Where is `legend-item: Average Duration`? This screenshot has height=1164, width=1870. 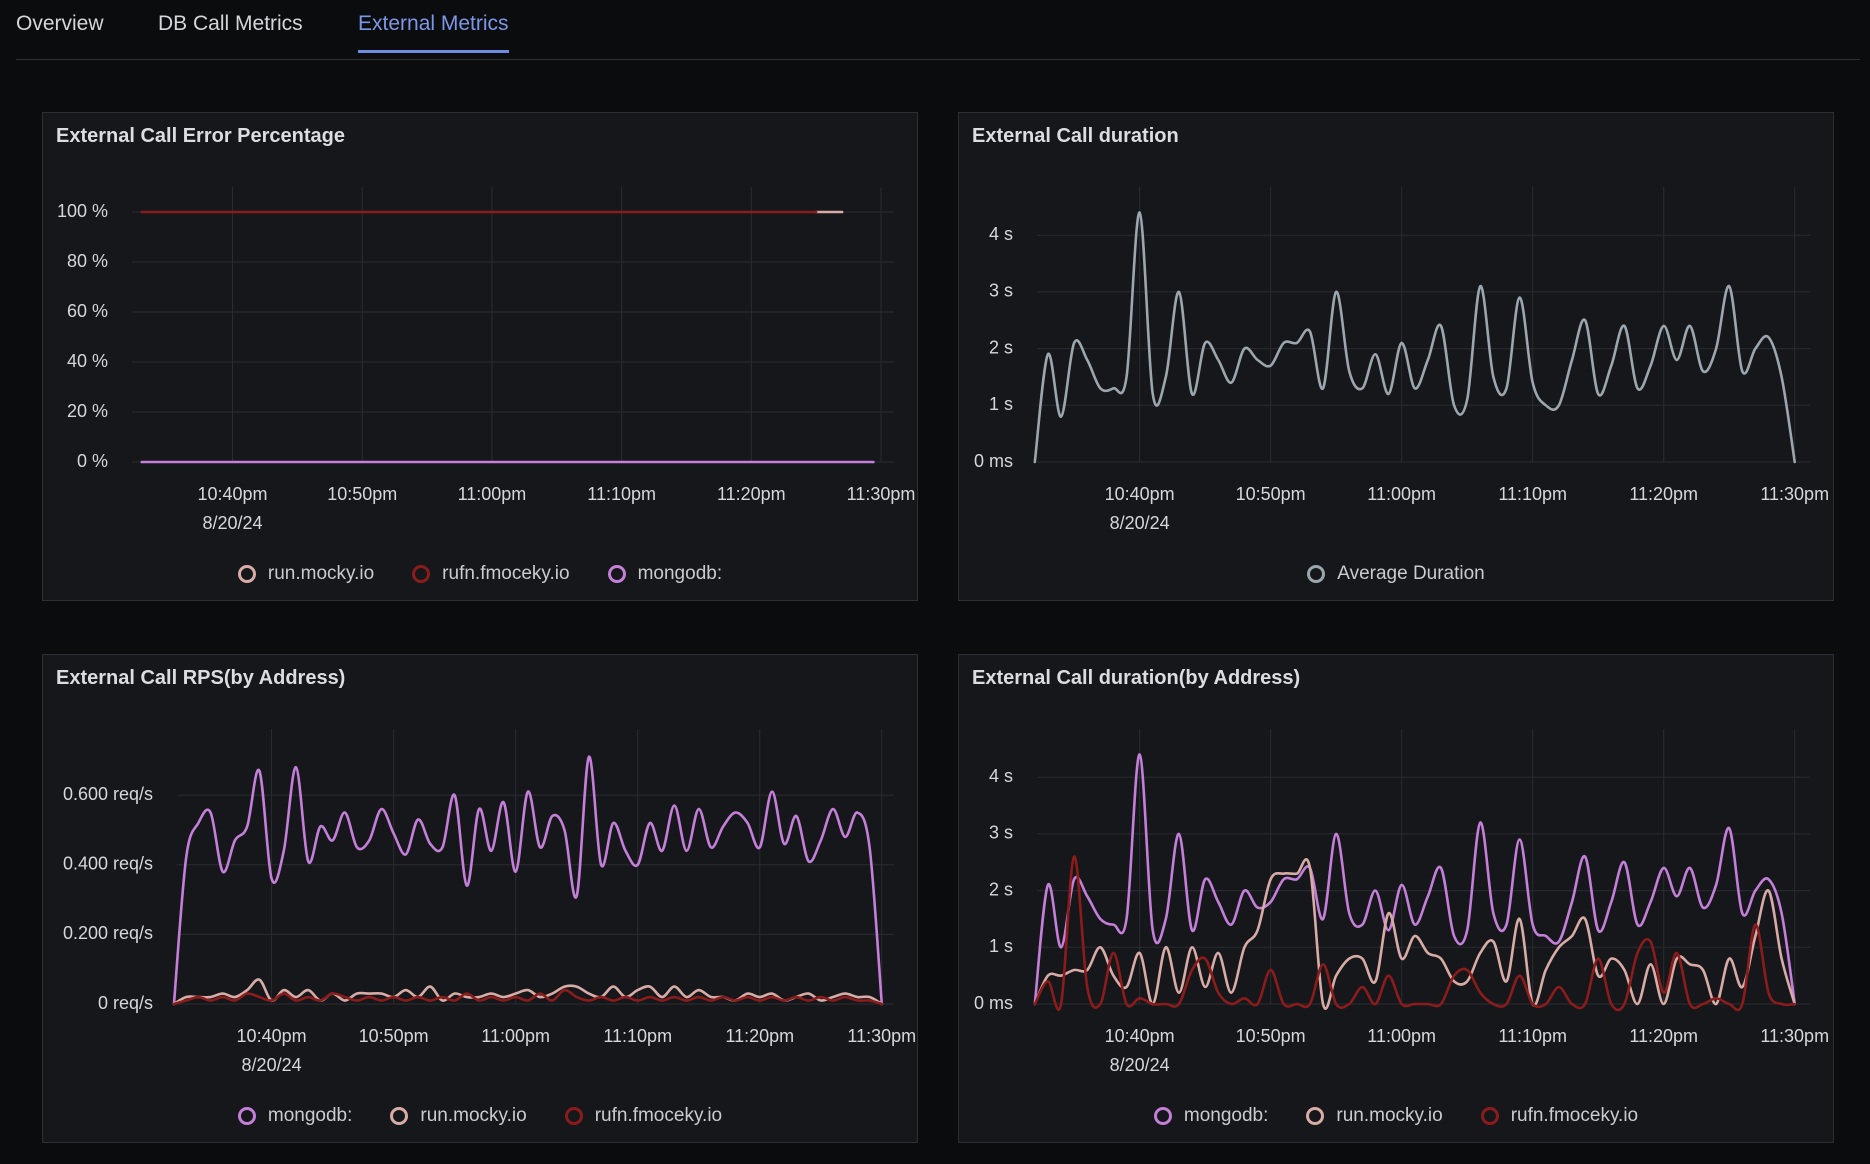
legend-item: Average Duration is located at coordinates (1396, 574).